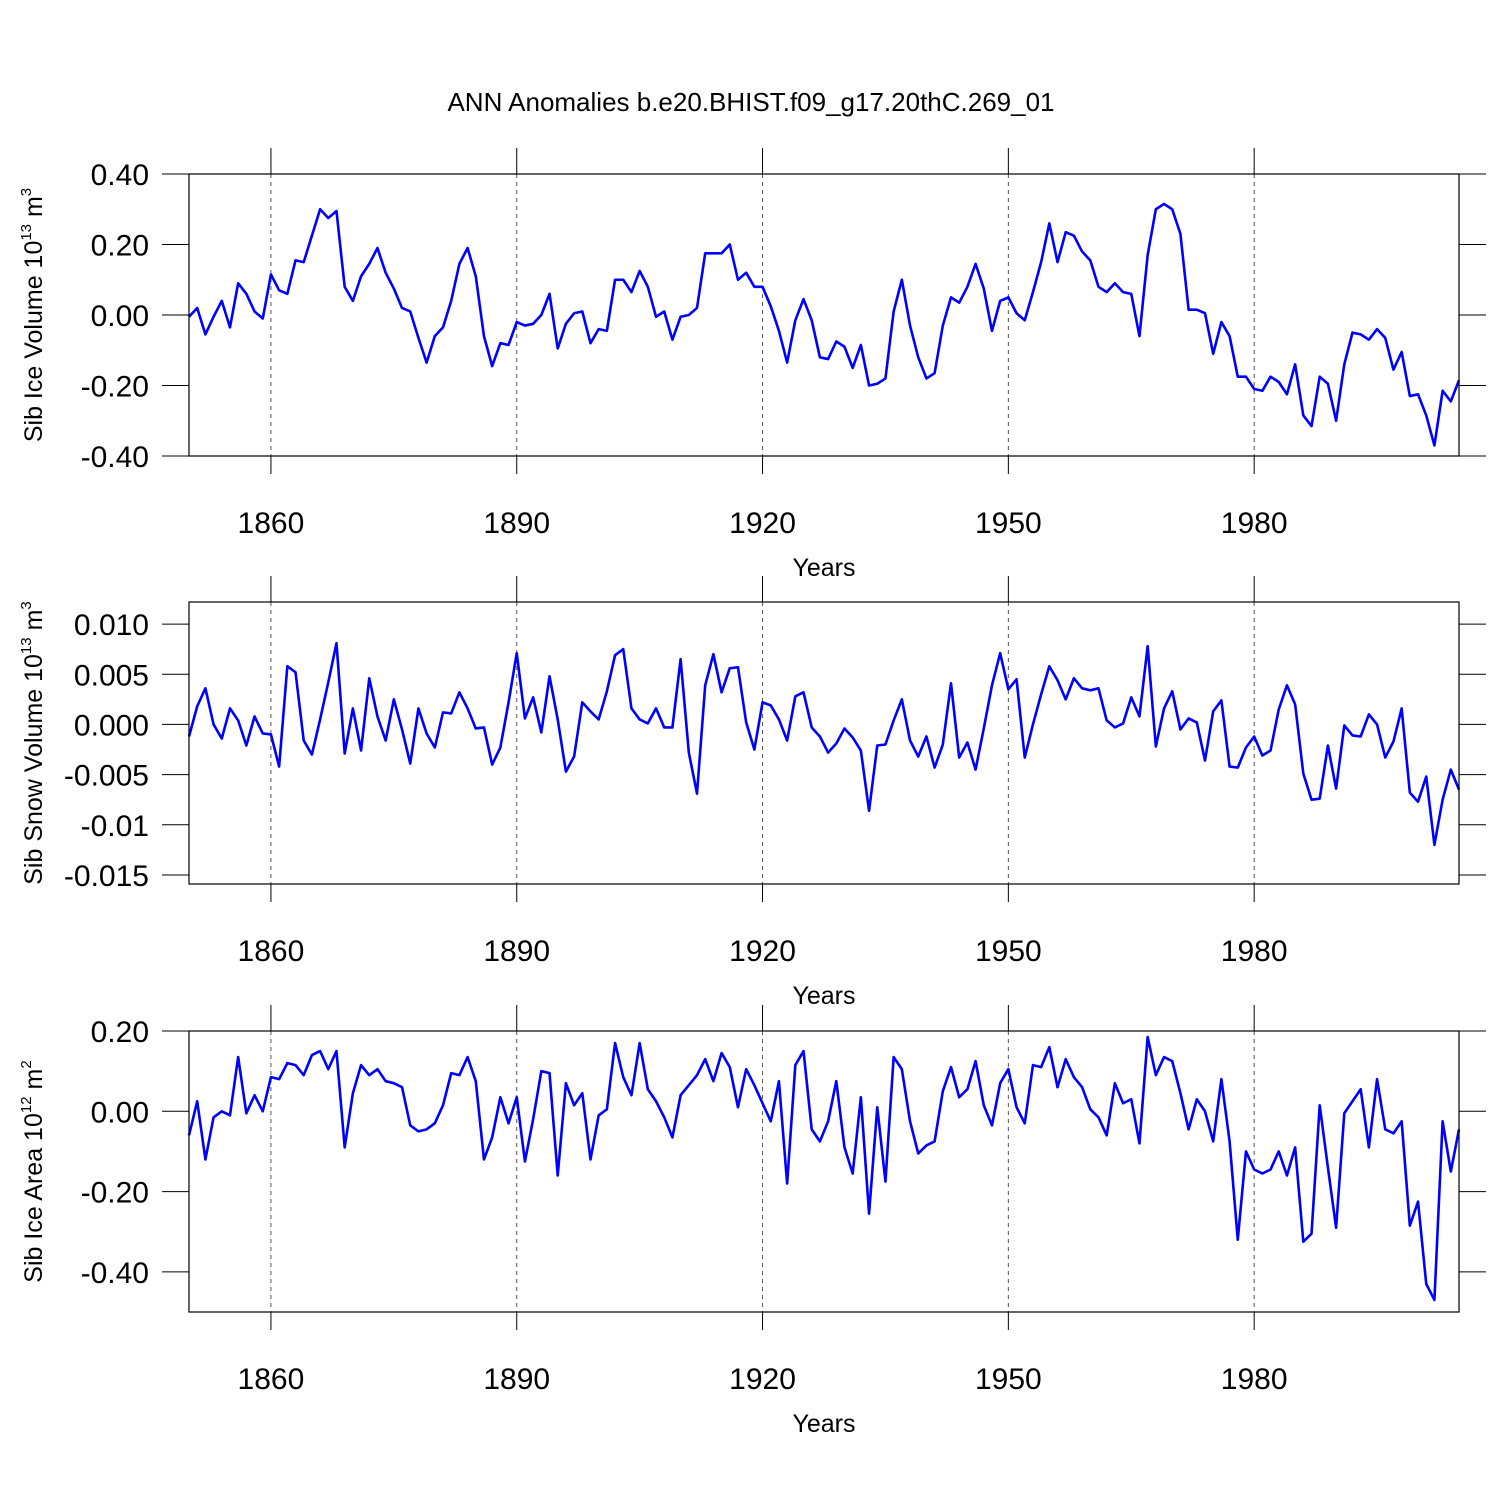  What do you see at coordinates (111, 725) in the screenshot?
I see `y-tick-label: 0.000` at bounding box center [111, 725].